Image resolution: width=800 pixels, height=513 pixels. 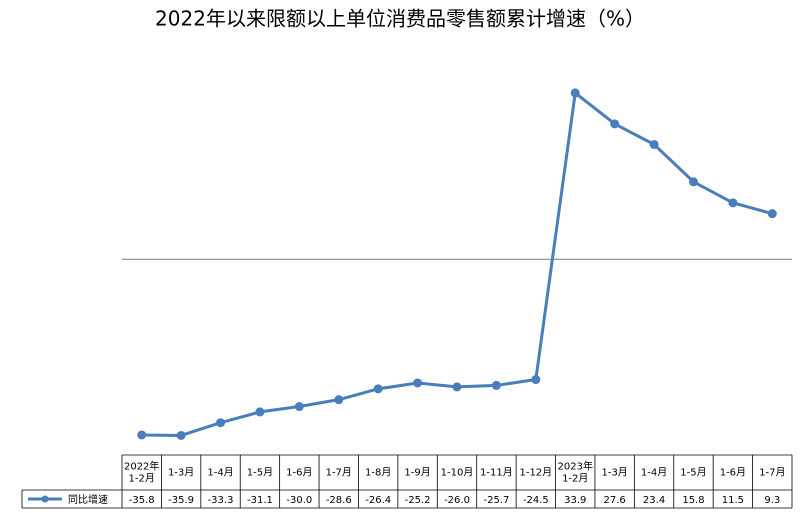 I want to click on value-label: 23.4, so click(x=654, y=500).